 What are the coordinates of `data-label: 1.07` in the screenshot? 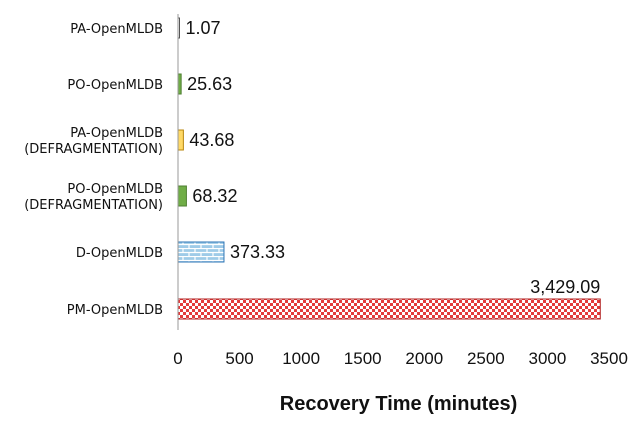 It's located at (203, 28).